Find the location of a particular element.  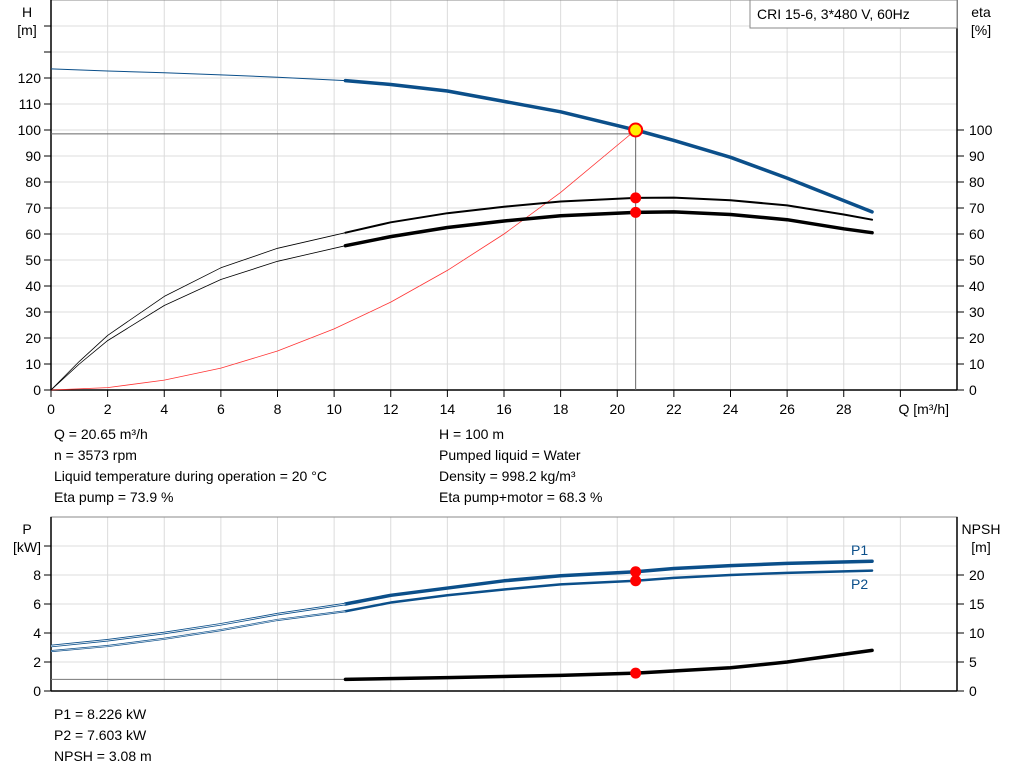

info-speed: n = 3573 rpm is located at coordinates (95, 455).